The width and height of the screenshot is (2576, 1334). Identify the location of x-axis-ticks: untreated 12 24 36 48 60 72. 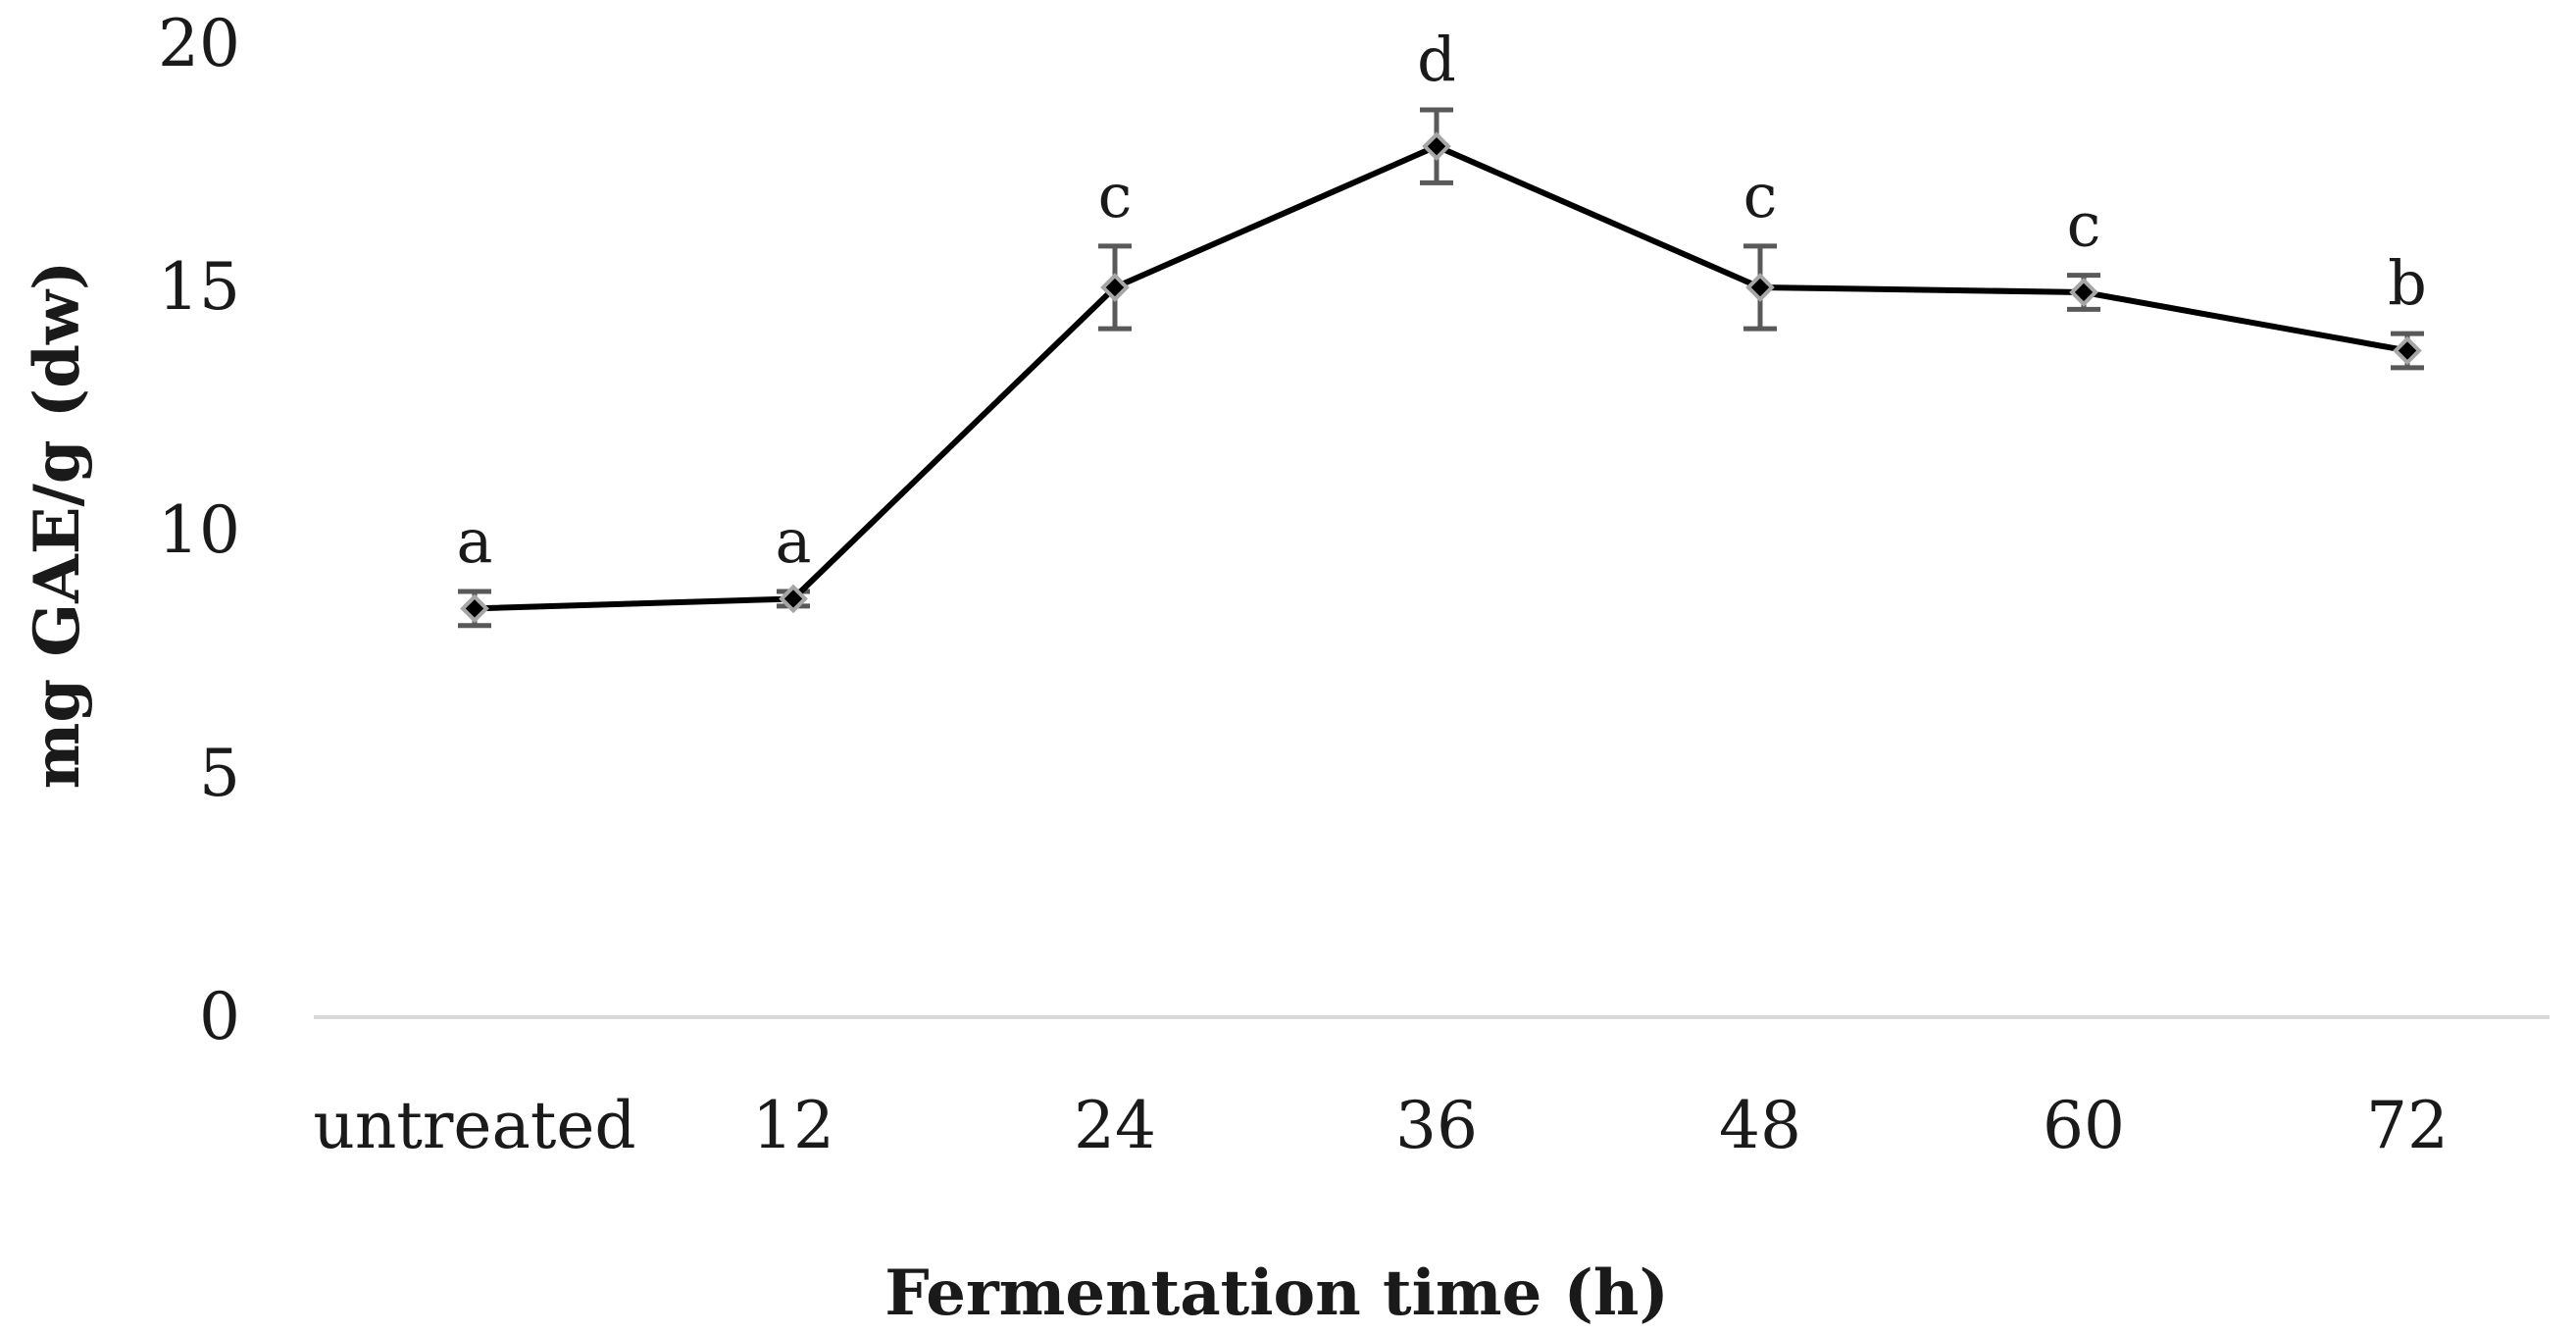
(1381, 1125).